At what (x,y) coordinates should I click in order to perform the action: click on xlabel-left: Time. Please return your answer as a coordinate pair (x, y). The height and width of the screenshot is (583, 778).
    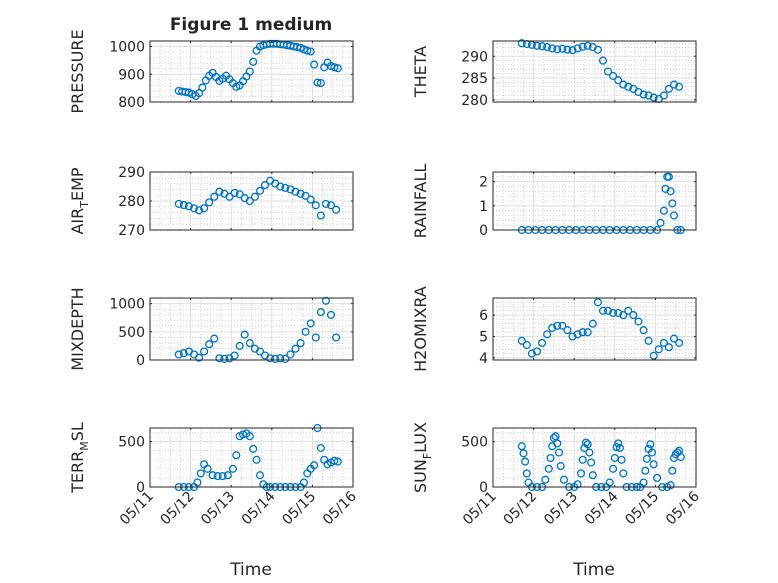
    Looking at the image, I should click on (250, 570).